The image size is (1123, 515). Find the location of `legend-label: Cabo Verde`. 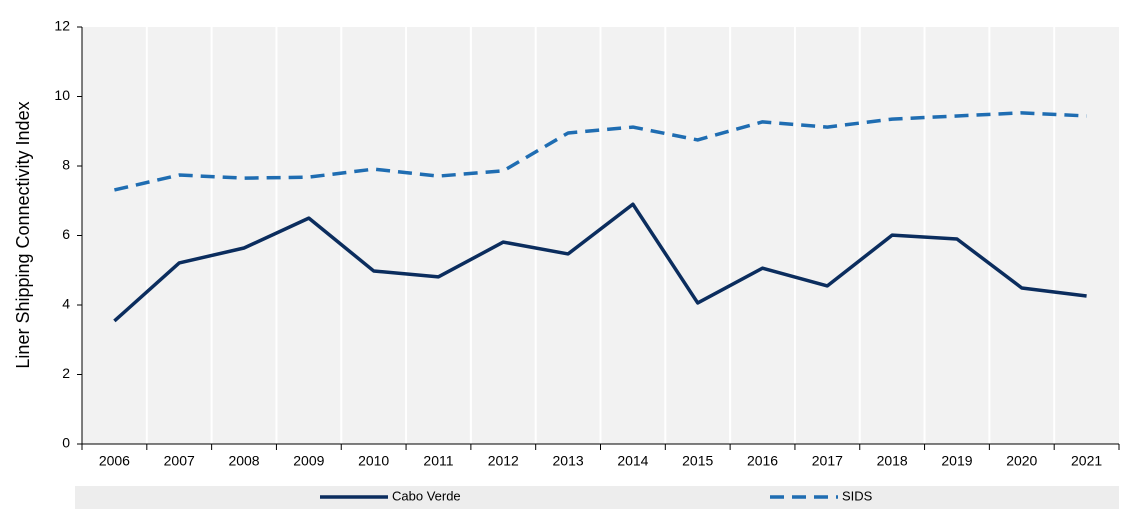

legend-label: Cabo Verde is located at coordinates (426, 495).